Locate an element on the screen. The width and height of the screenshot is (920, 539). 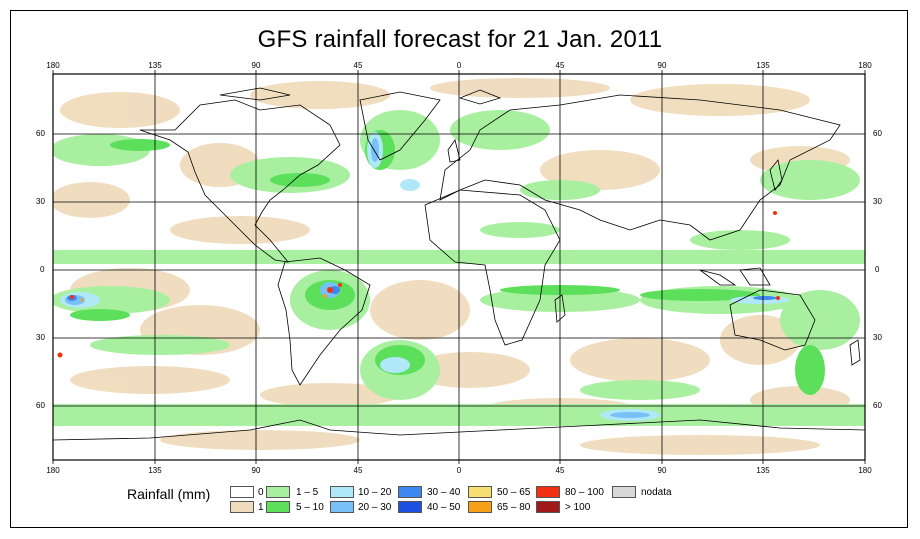
lat-label-left: 0 is located at coordinates (42, 269).